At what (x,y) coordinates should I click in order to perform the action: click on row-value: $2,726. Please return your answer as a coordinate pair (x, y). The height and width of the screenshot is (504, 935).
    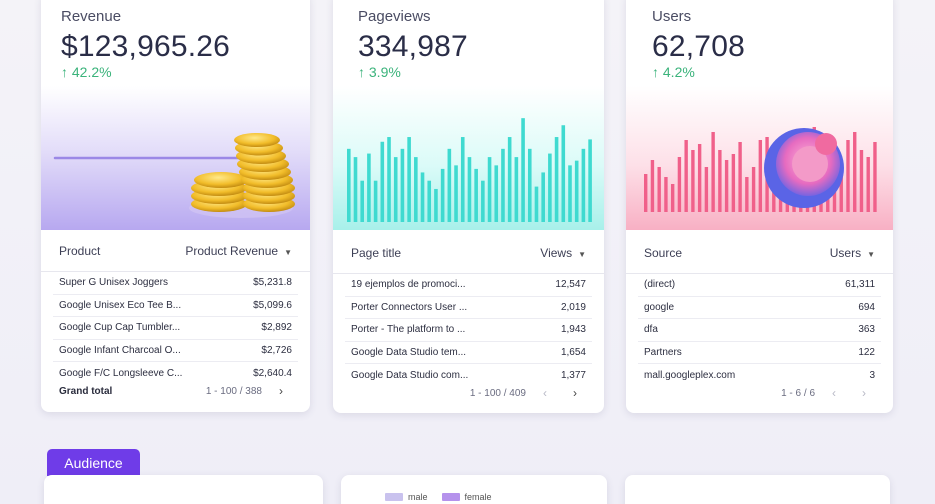
    Looking at the image, I should click on (276, 350).